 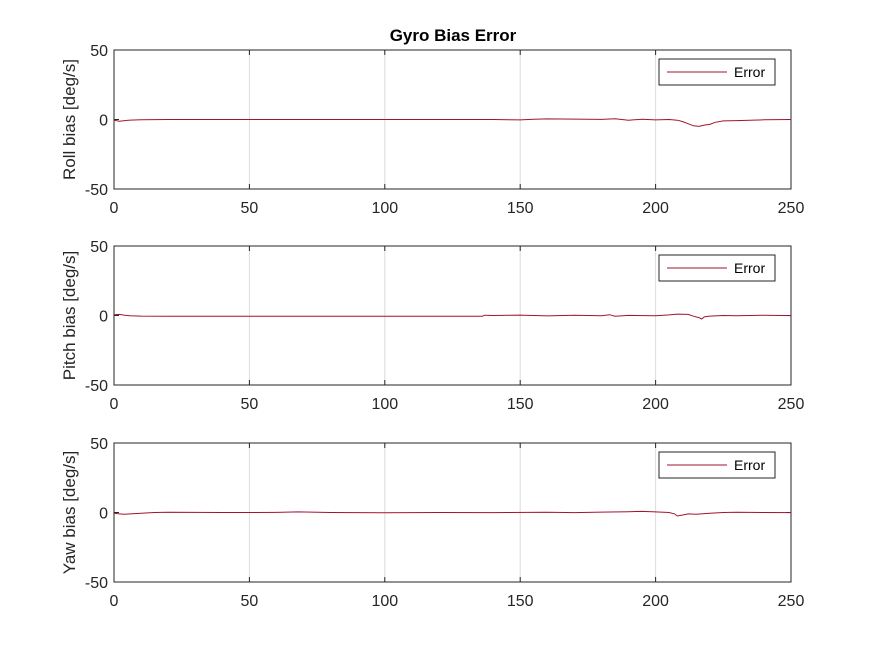 What do you see at coordinates (96, 190) in the screenshot?
I see `roll-y-tick-label: -50` at bounding box center [96, 190].